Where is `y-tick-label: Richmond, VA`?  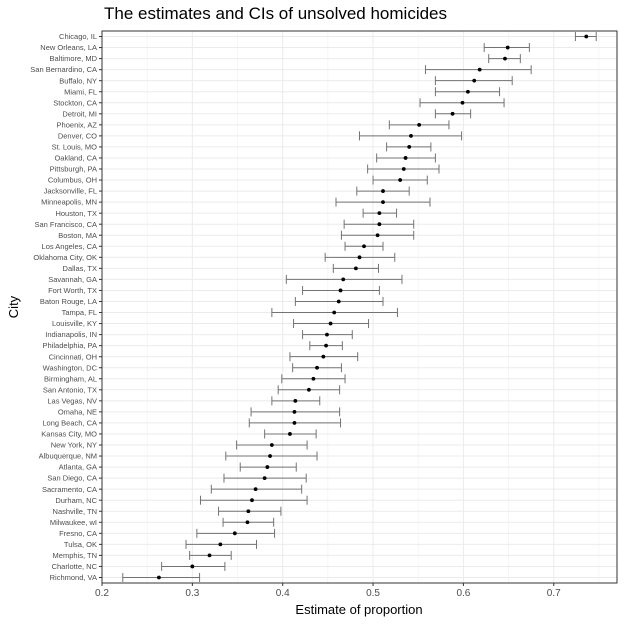 y-tick-label: Richmond, VA is located at coordinates (73, 577).